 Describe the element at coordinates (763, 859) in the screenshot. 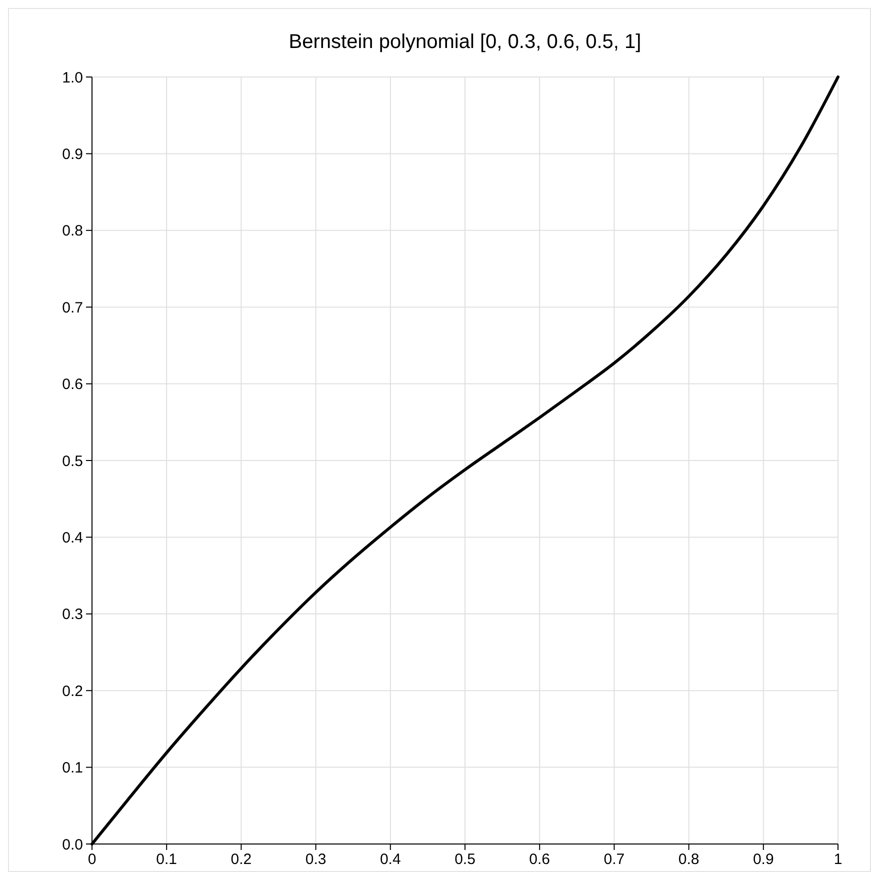

I see `x-tick-label: 0.9` at that location.